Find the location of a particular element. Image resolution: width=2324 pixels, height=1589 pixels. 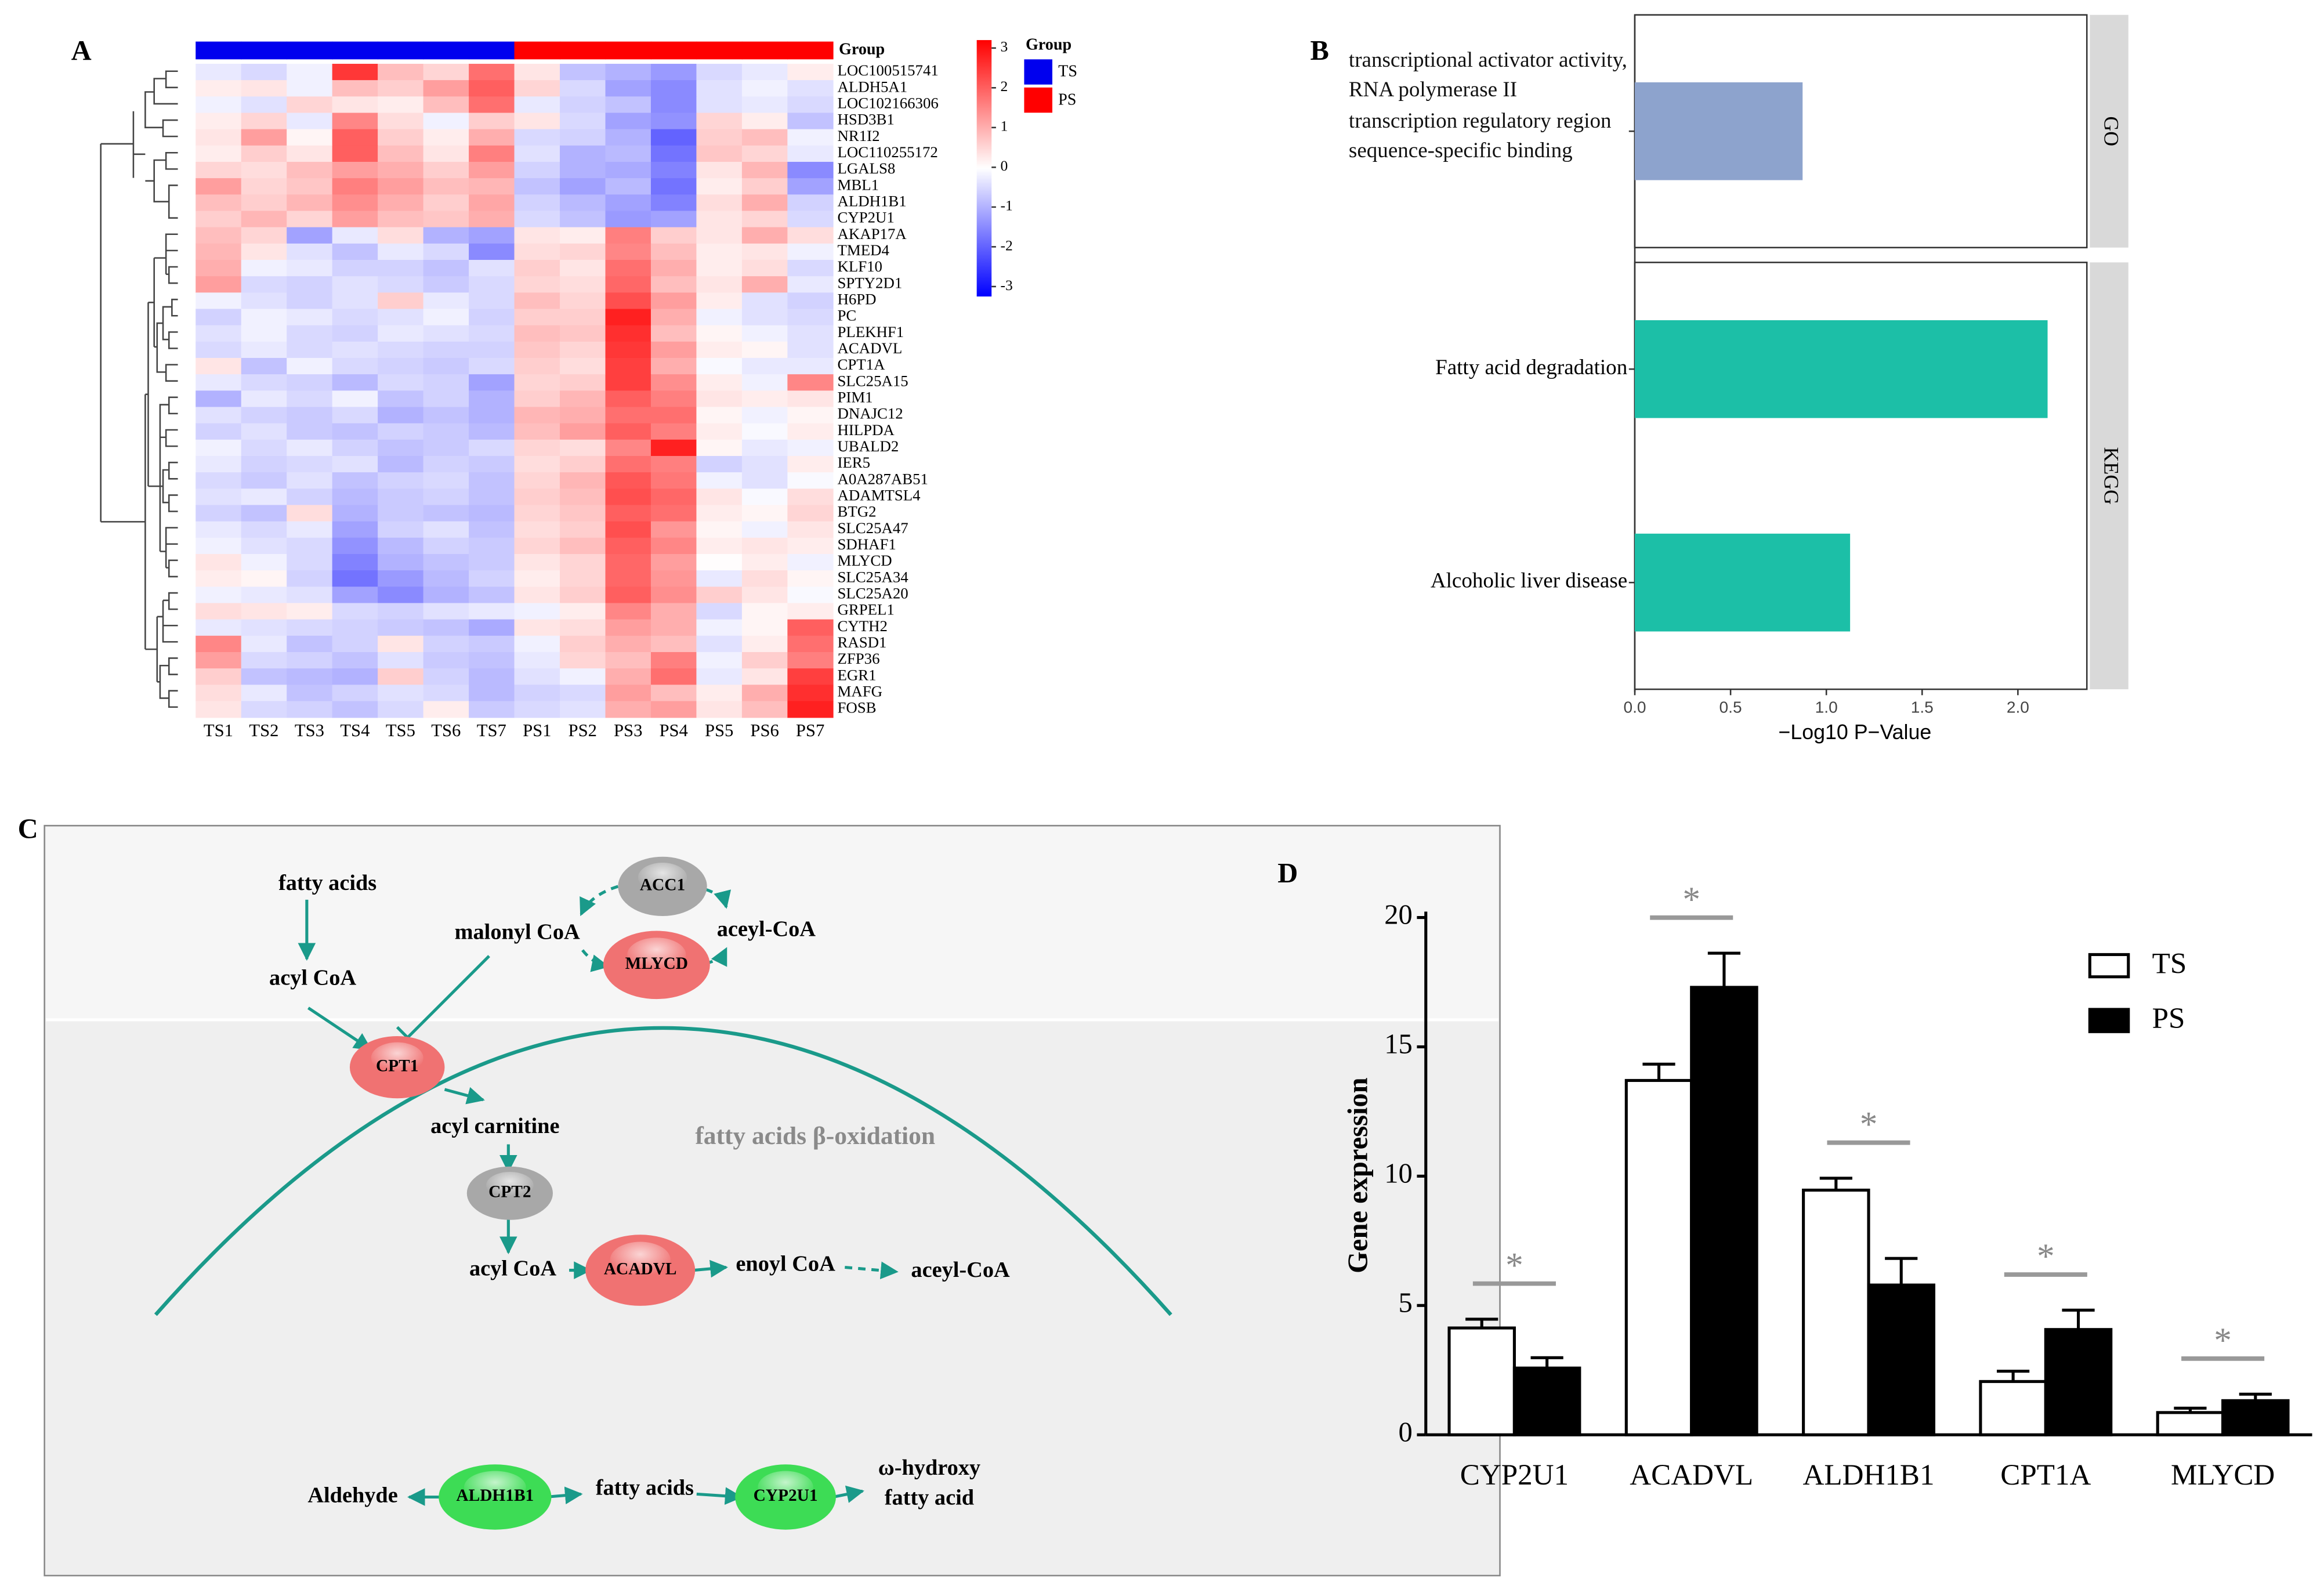

enzyme-label: MLYCD is located at coordinates (656, 963).